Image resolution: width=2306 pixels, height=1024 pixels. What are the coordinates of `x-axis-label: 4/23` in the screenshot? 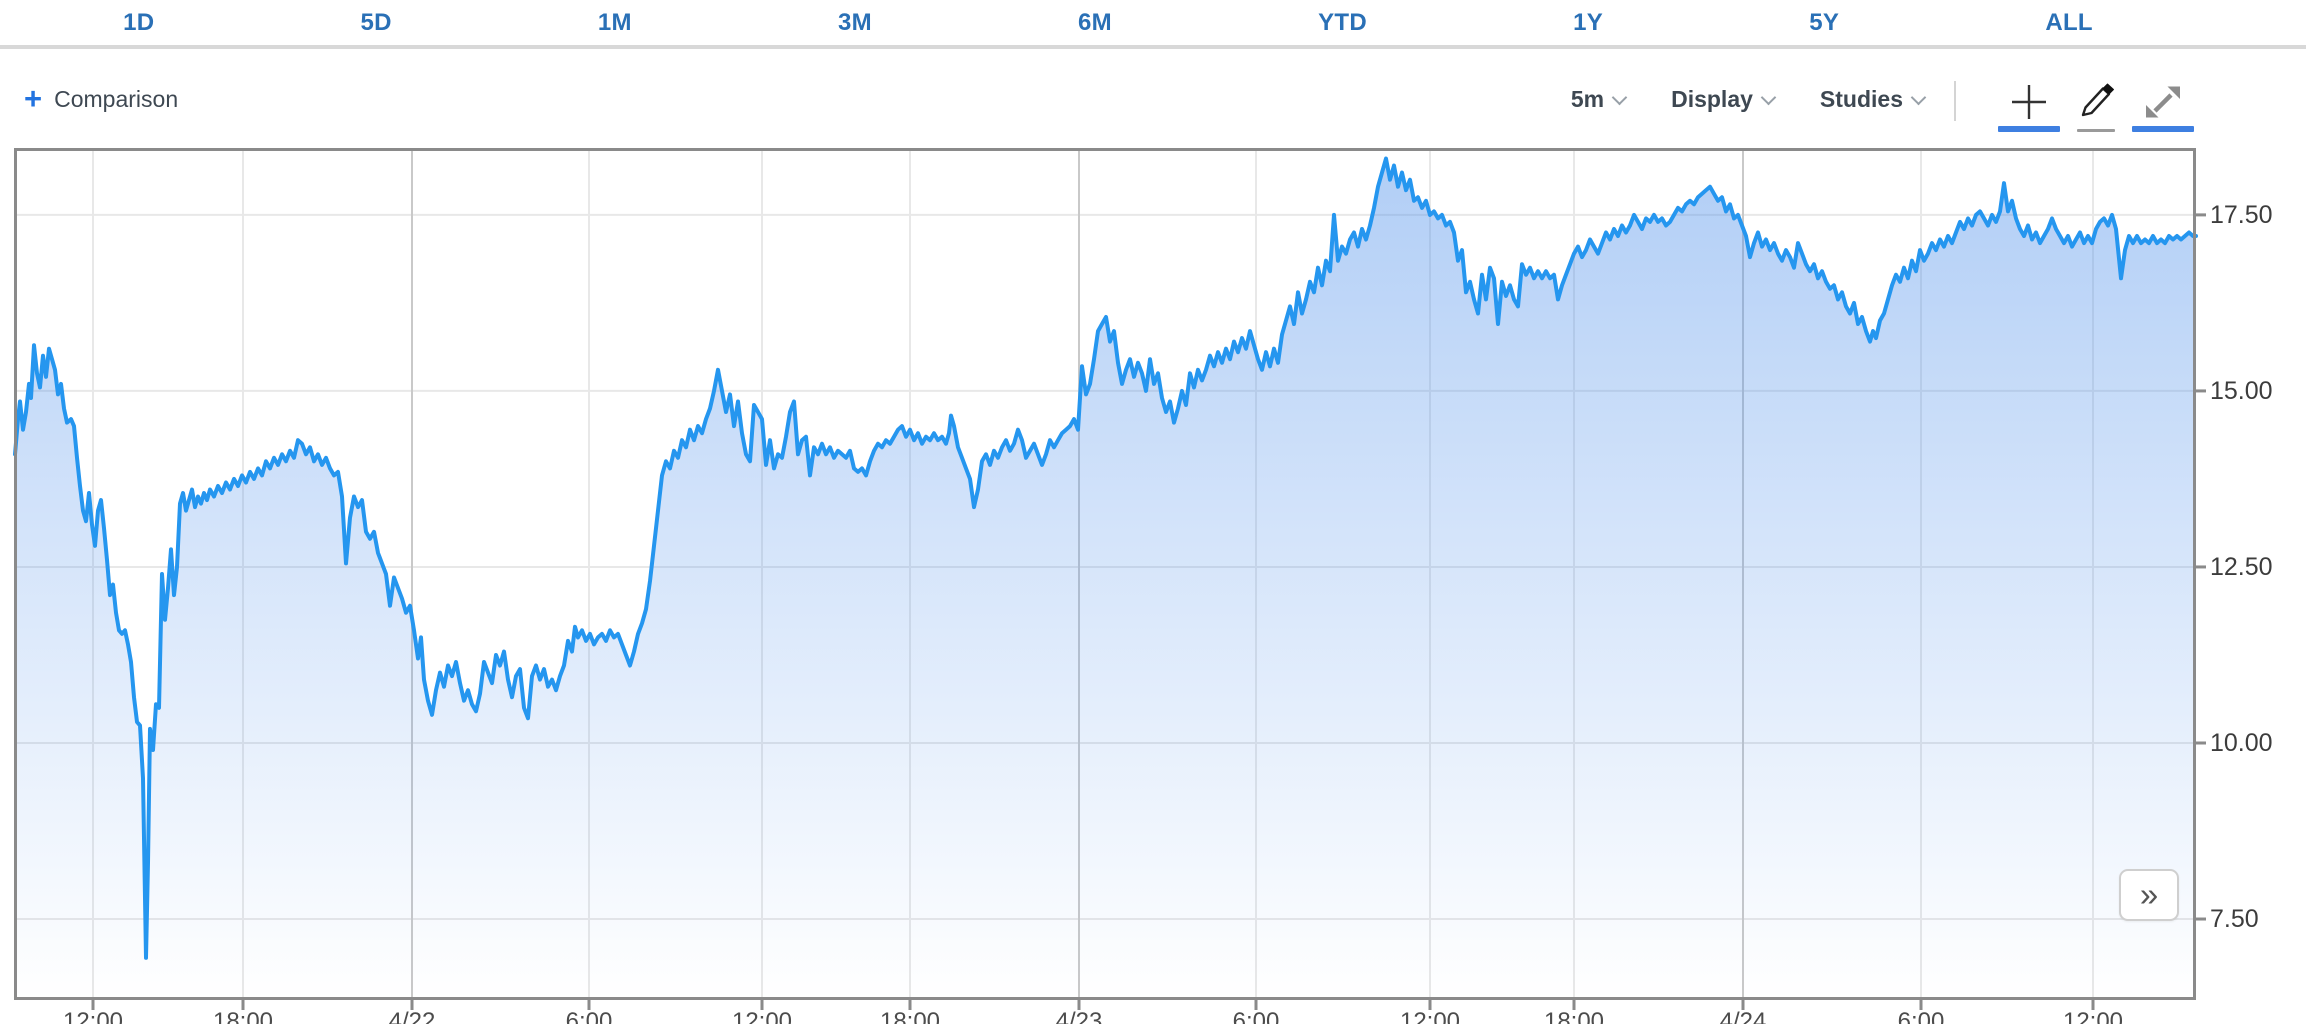 It's located at (1079, 1016).